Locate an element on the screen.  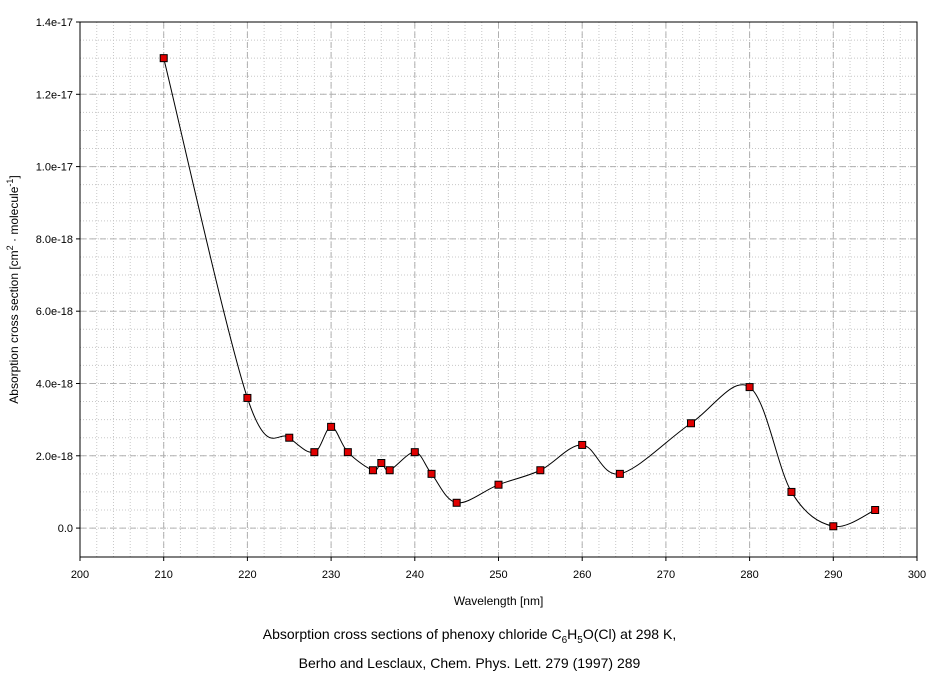
x-tick-label: 240 is located at coordinates (415, 575).